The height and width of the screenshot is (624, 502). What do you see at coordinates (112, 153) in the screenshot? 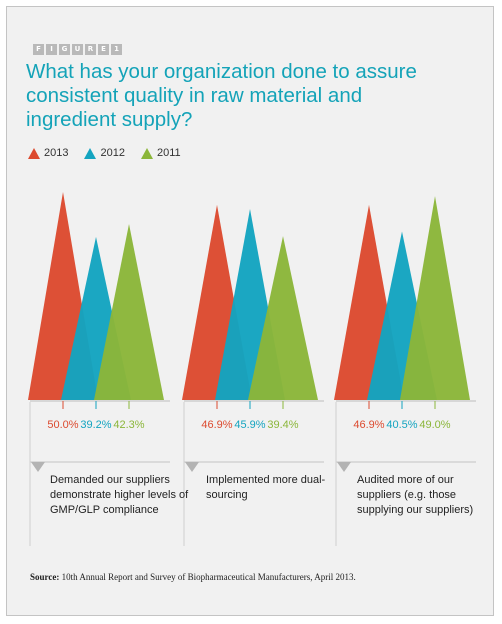
I see `legend-label-2012: 2012` at bounding box center [112, 153].